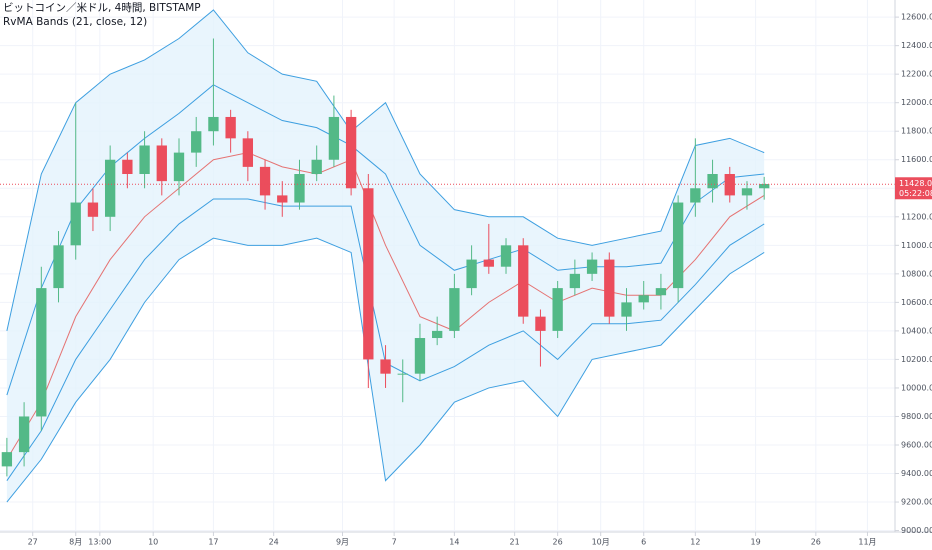 The height and width of the screenshot is (550, 932). Describe the element at coordinates (515, 542) in the screenshot. I see `x-tick-label: 21` at that location.